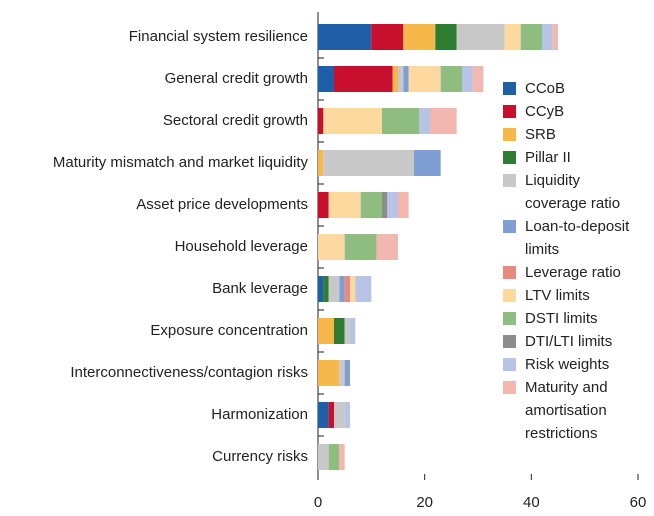 The image size is (654, 516). I want to click on legend-label: Liquidity coverage ratio, so click(573, 192).